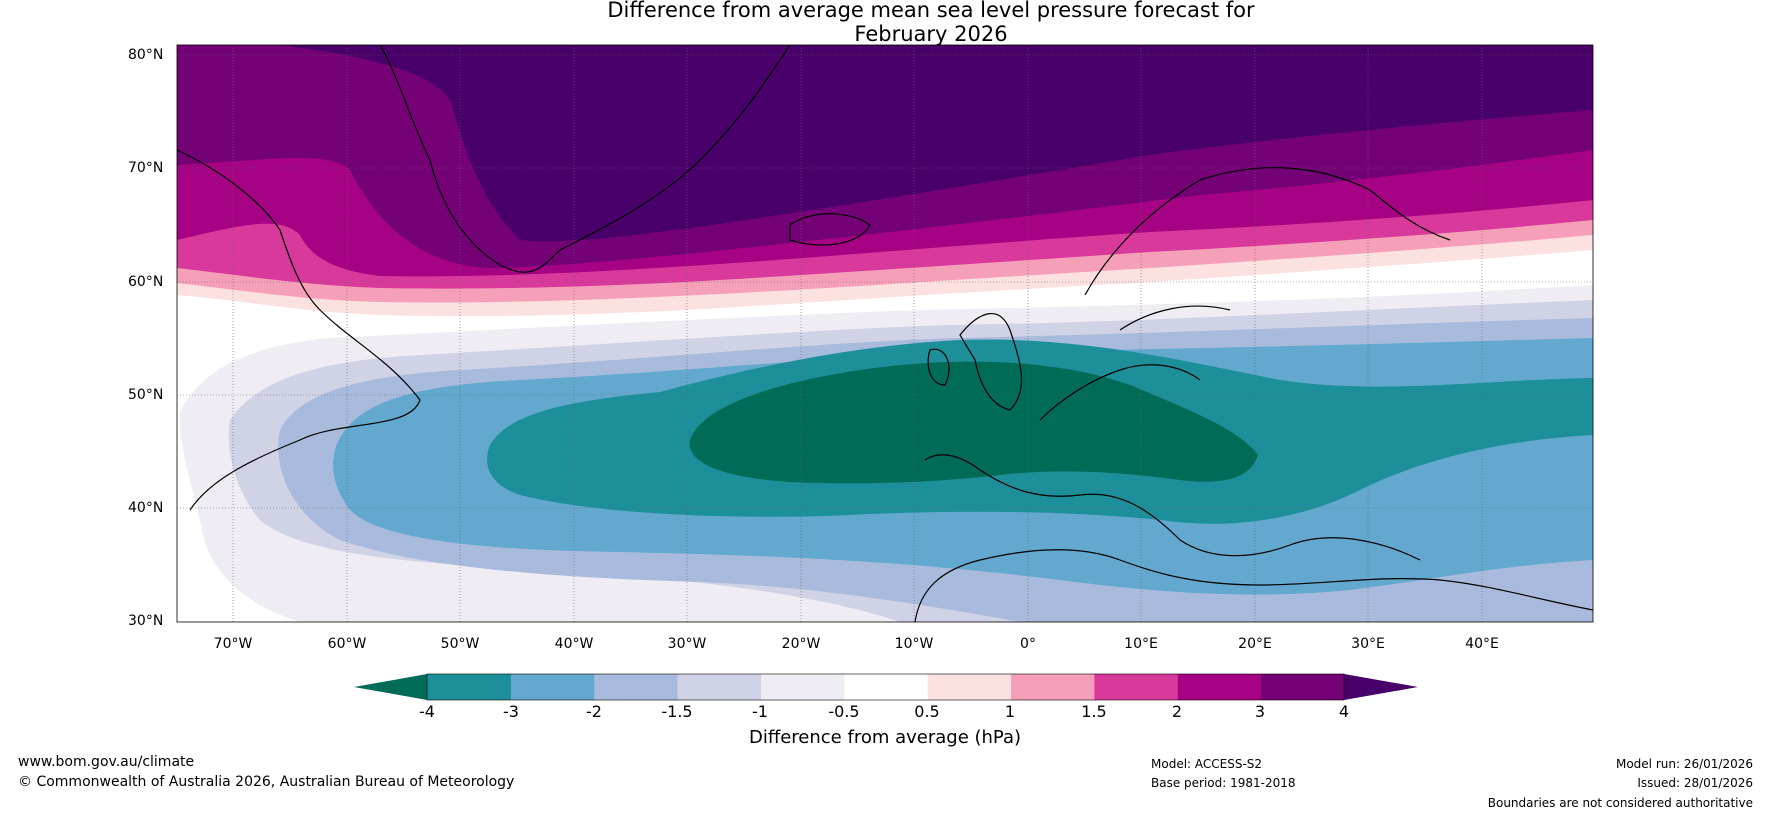  I want to click on colorbar-title: Difference from average (hPa), so click(885, 737).